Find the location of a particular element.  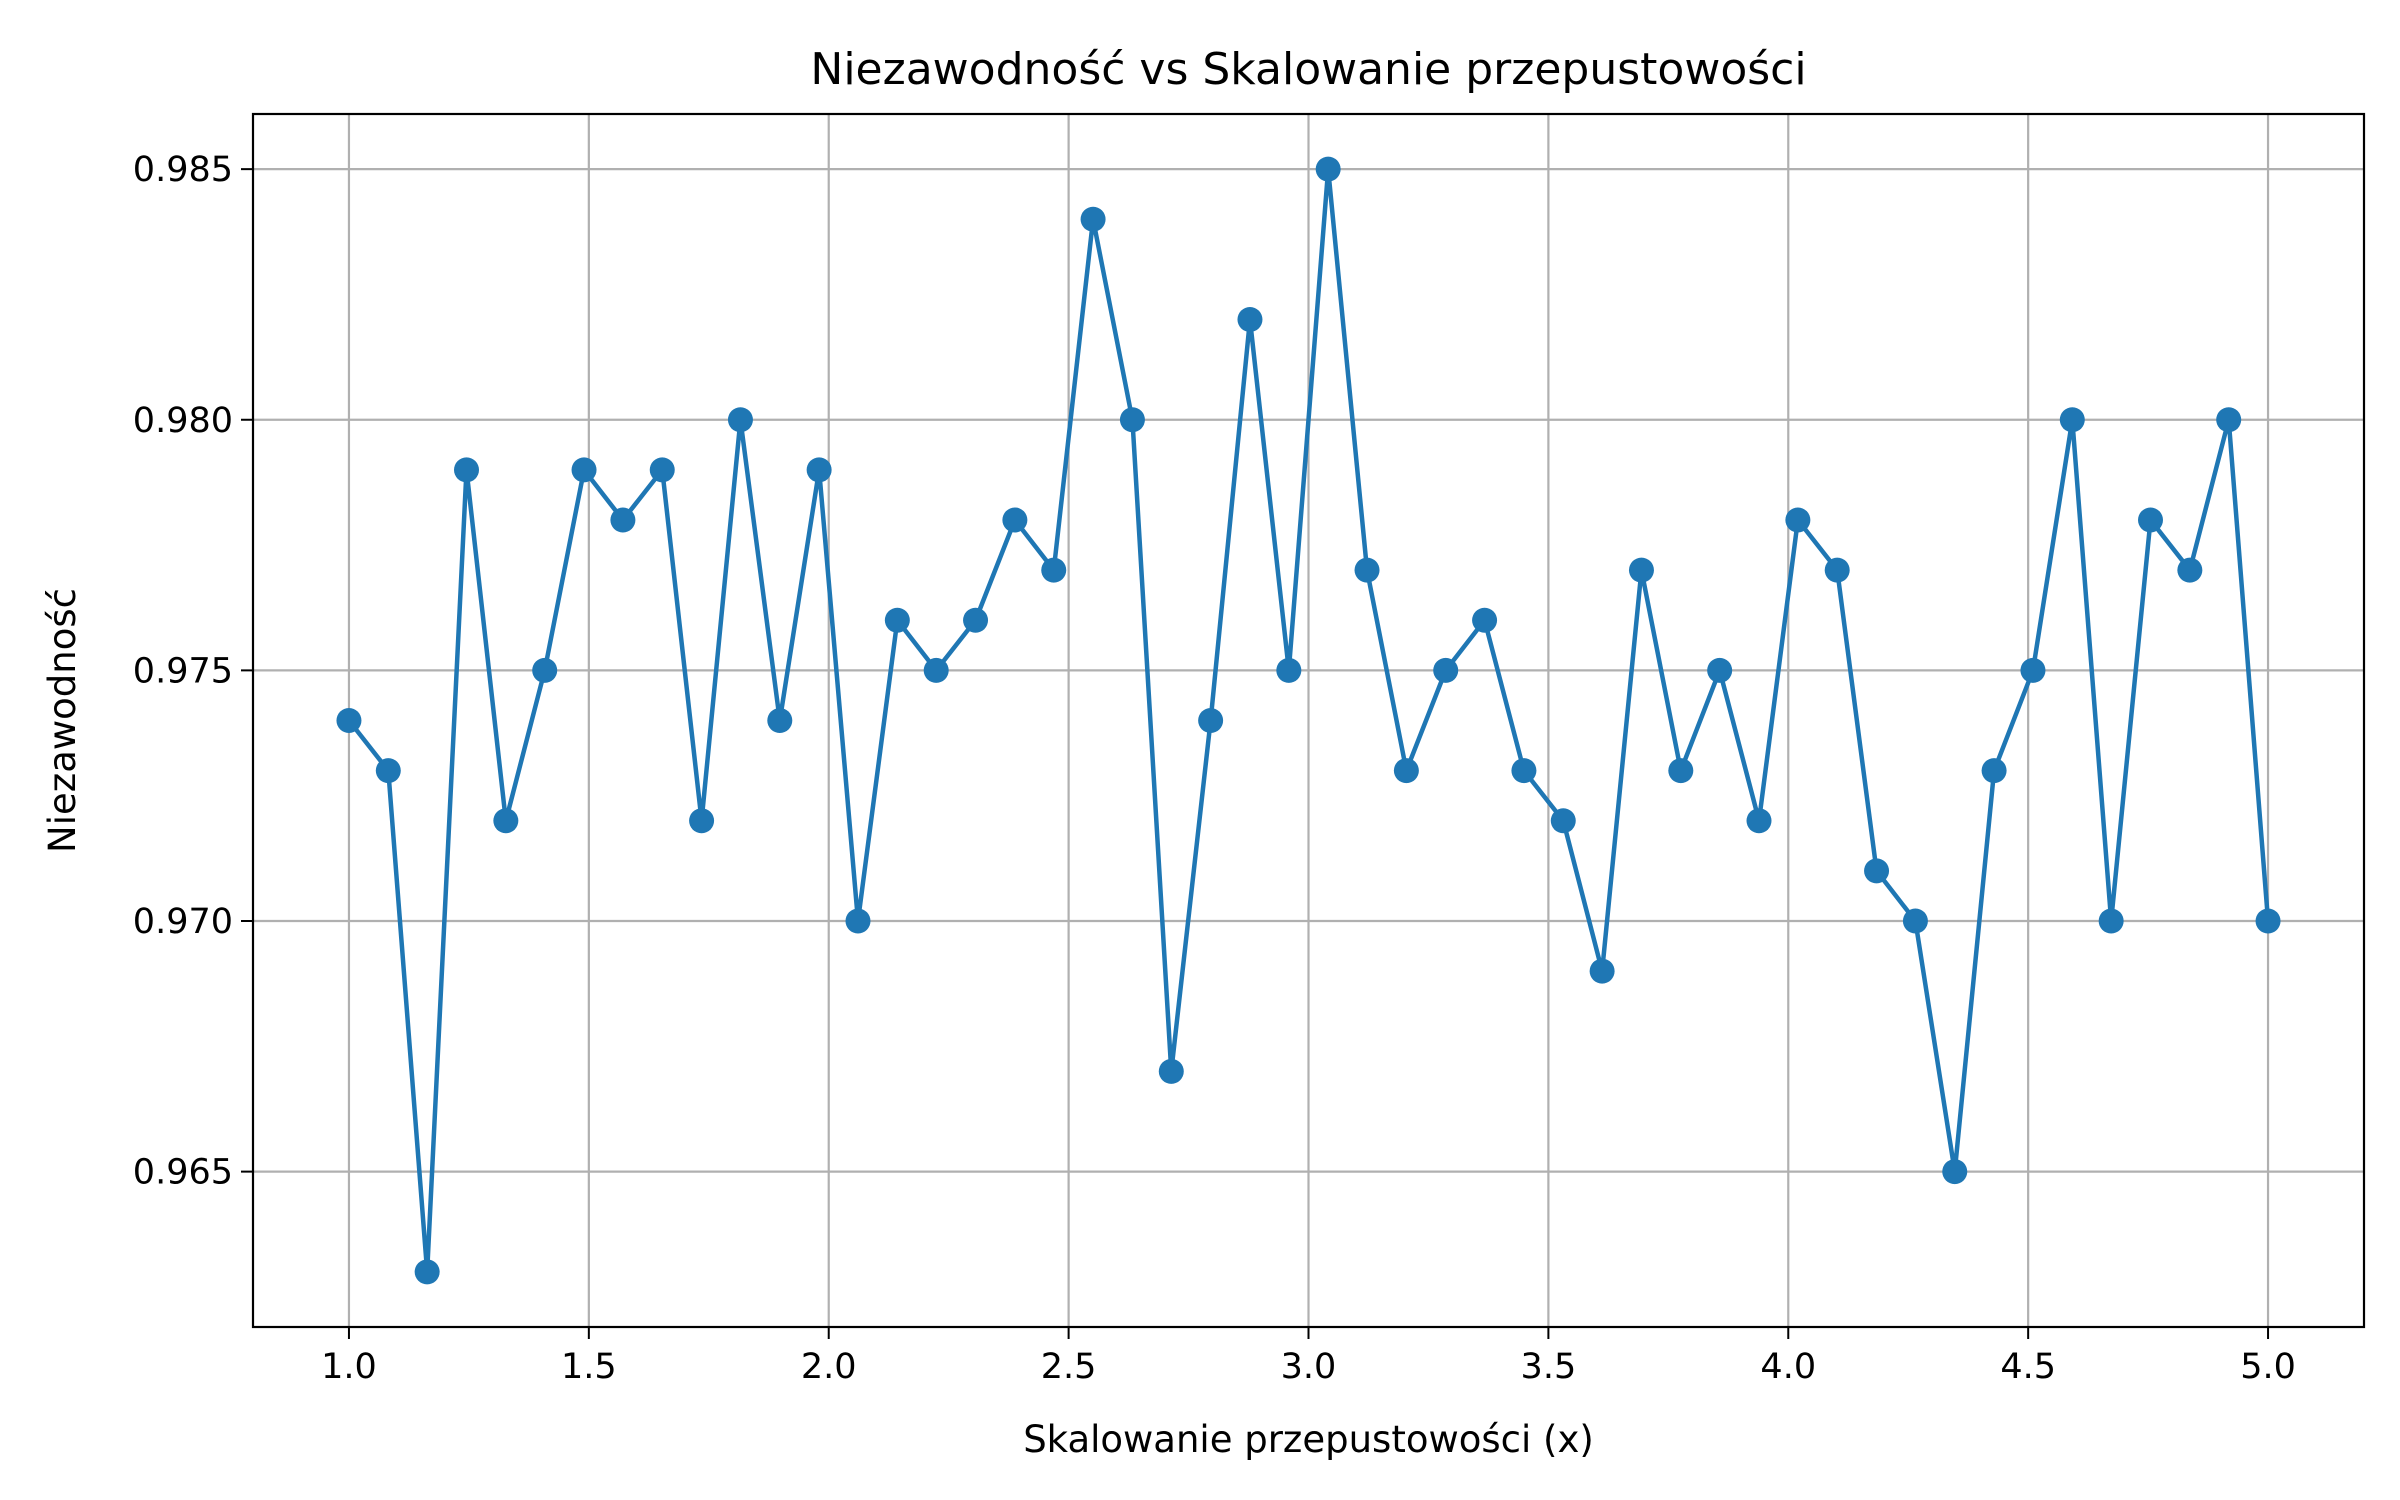

x-tick-label: 1.5 is located at coordinates (589, 1367).